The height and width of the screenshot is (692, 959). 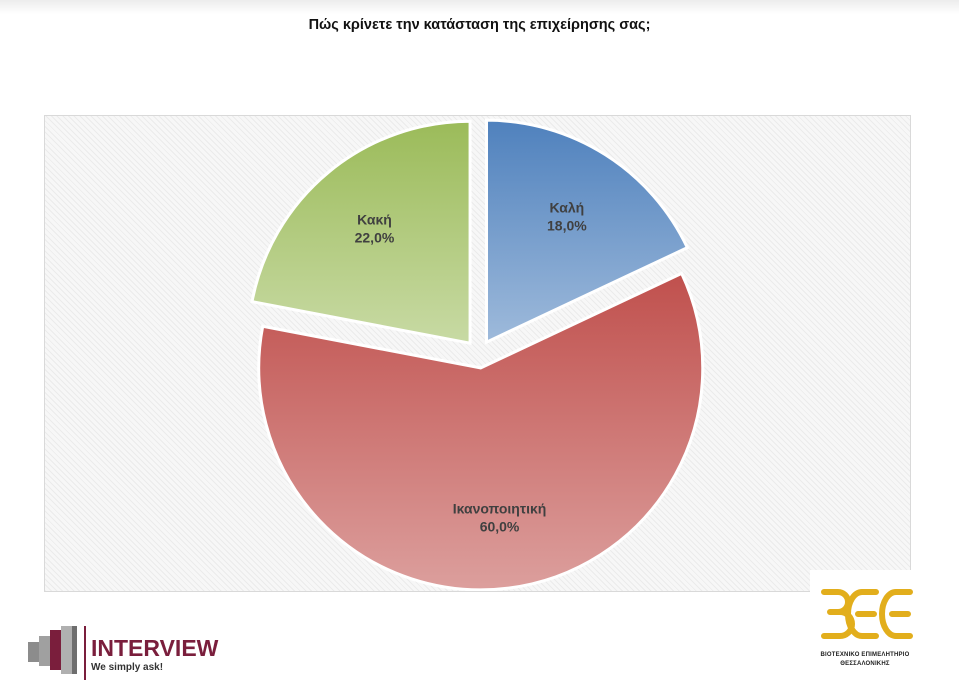 I want to click on slice-value-label: 18,0%, so click(x=567, y=226).